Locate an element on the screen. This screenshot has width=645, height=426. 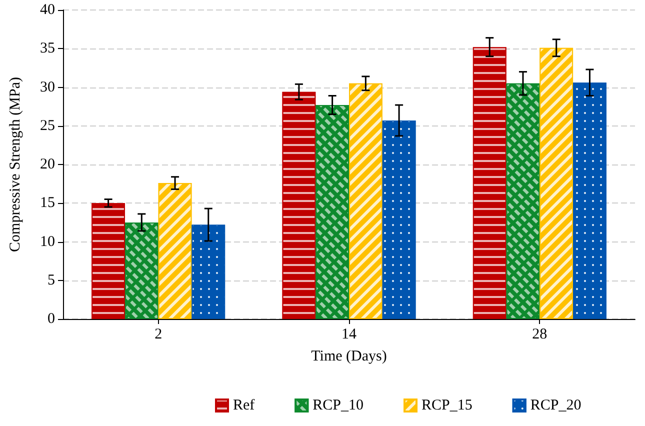
y-tick-label: 15 is located at coordinates (47, 203).